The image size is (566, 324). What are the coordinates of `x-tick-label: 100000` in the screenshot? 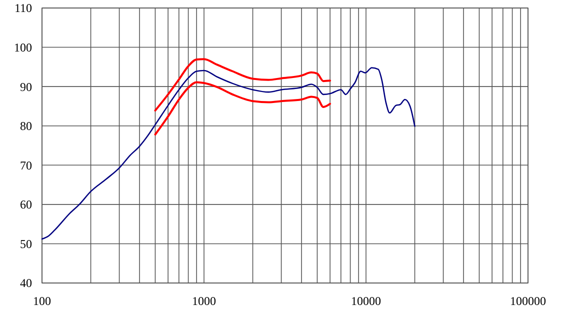 It's located at (528, 301).